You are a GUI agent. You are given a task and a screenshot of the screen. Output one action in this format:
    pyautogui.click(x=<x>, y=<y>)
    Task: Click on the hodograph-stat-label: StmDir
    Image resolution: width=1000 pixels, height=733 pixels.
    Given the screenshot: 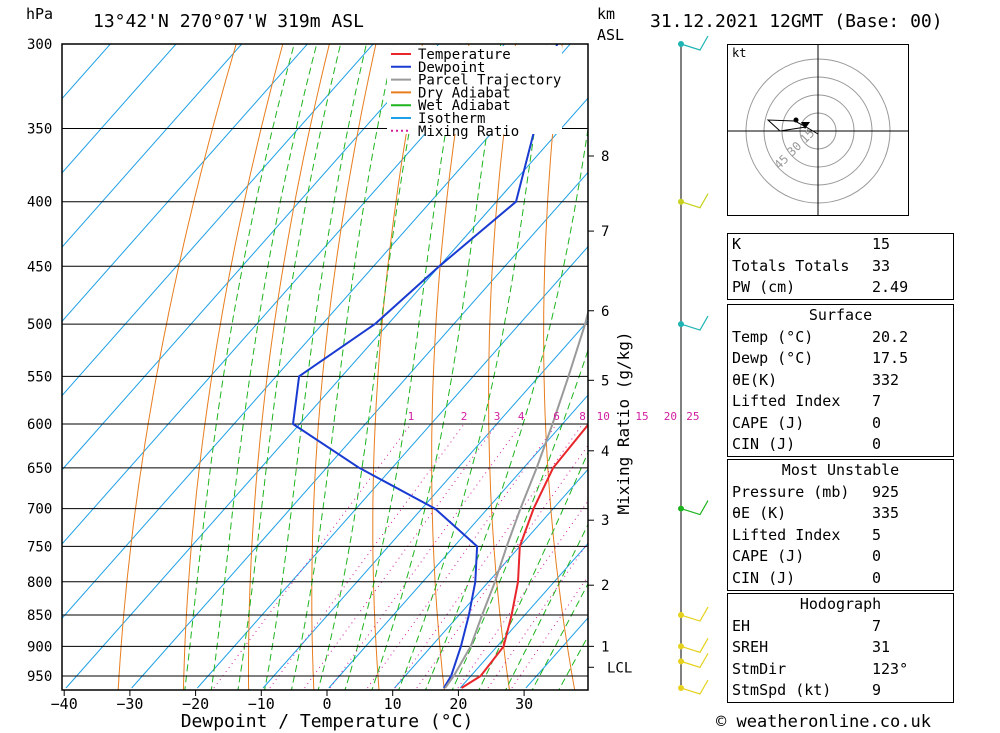 What is the action you would take?
    pyautogui.click(x=759, y=668)
    